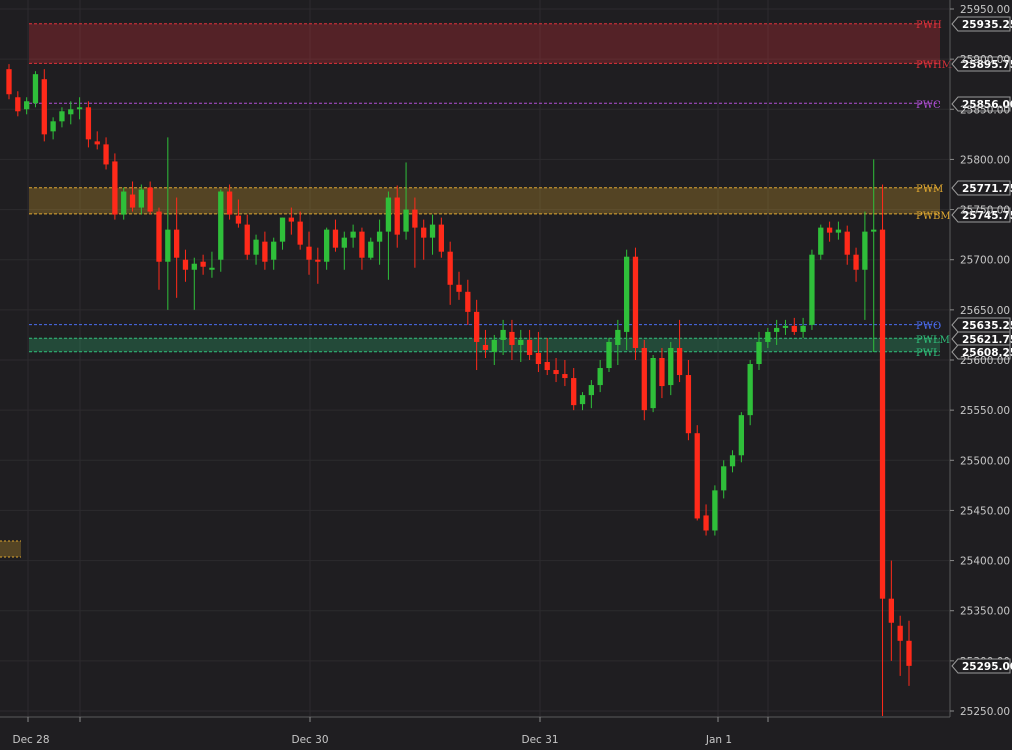 Image resolution: width=1012 pixels, height=750 pixels. I want to click on price-tag-pwm, so click(981, 188).